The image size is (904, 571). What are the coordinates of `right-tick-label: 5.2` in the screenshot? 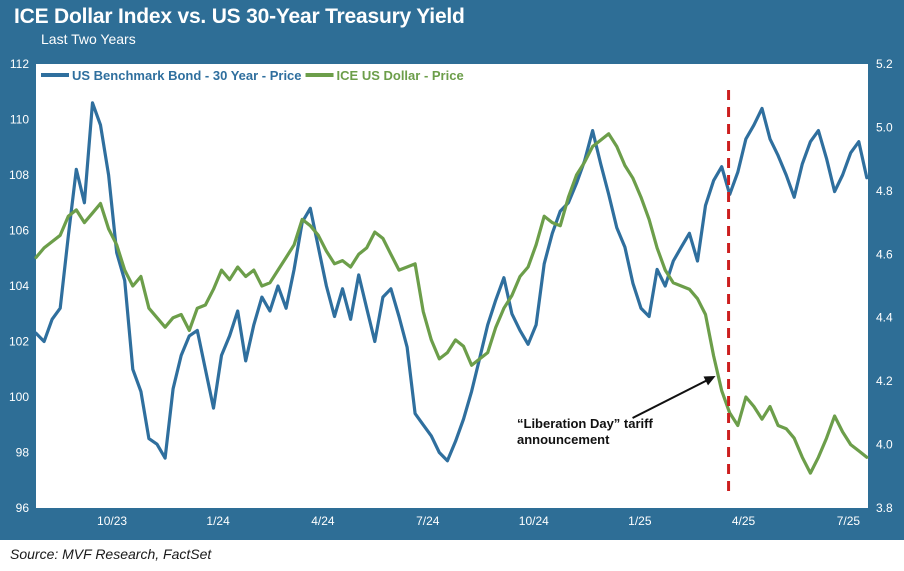 It's located at (884, 64).